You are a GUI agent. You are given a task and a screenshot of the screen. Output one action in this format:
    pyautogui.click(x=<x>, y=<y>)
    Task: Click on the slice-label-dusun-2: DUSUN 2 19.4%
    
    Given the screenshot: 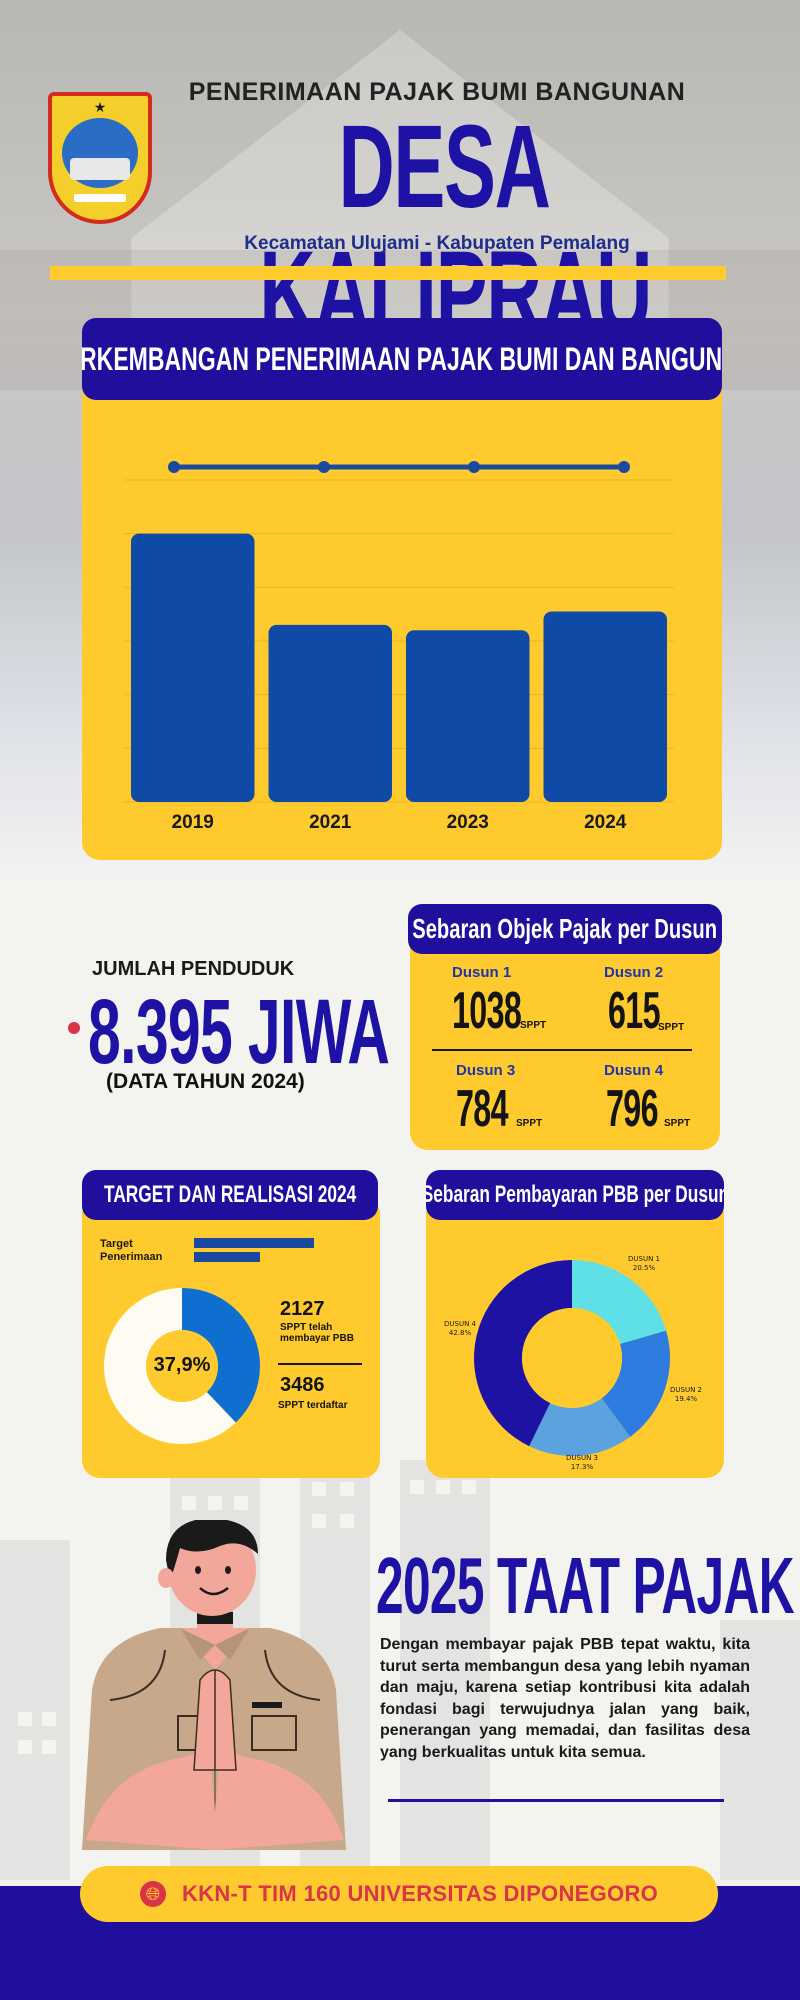 What is the action you would take?
    pyautogui.click(x=686, y=1394)
    